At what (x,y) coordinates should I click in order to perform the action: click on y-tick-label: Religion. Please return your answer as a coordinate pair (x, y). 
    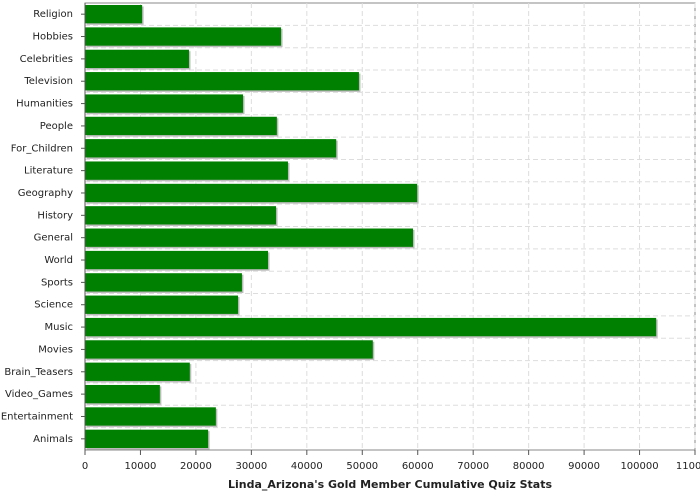
    Looking at the image, I should click on (53, 14).